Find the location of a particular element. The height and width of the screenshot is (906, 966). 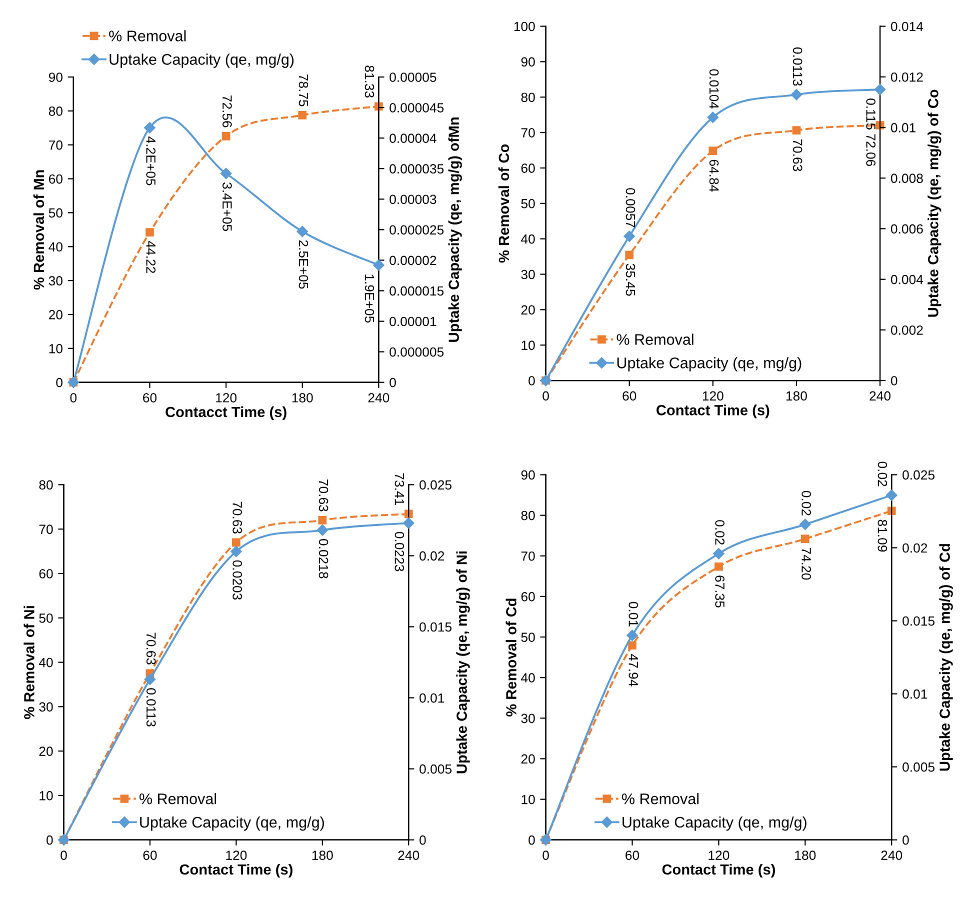

y2-tick-label: 0.000015 is located at coordinates (417, 291).